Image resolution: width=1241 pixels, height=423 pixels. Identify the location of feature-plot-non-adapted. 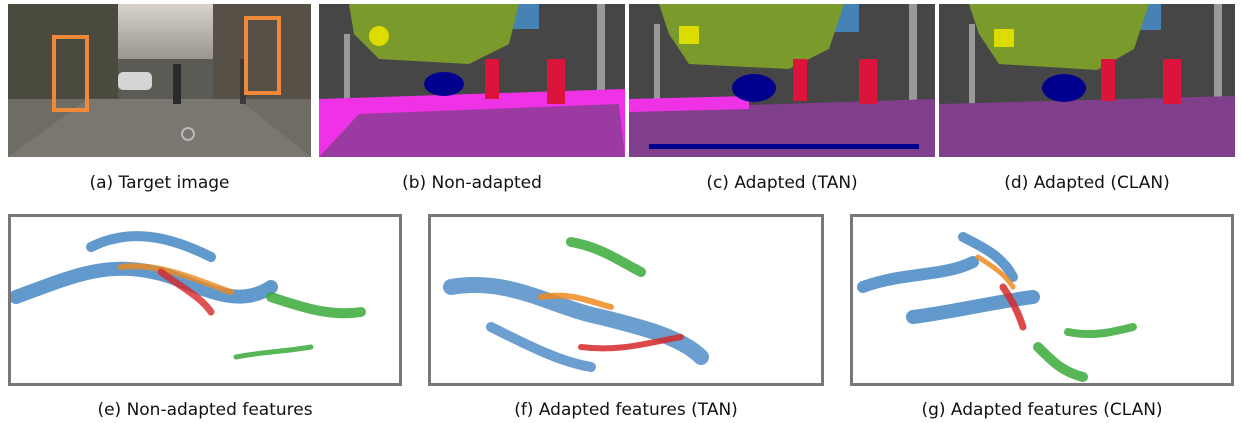
(205, 300).